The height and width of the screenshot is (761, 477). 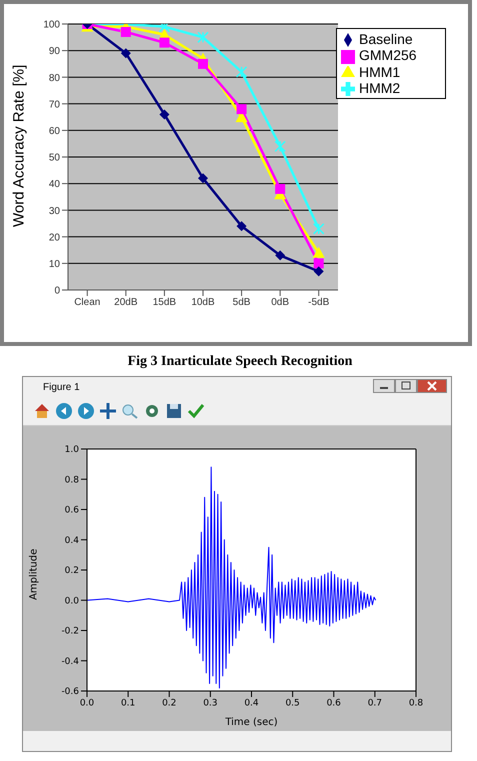 What do you see at coordinates (319, 302) in the screenshot?
I see `x-tick-label: -5dB` at bounding box center [319, 302].